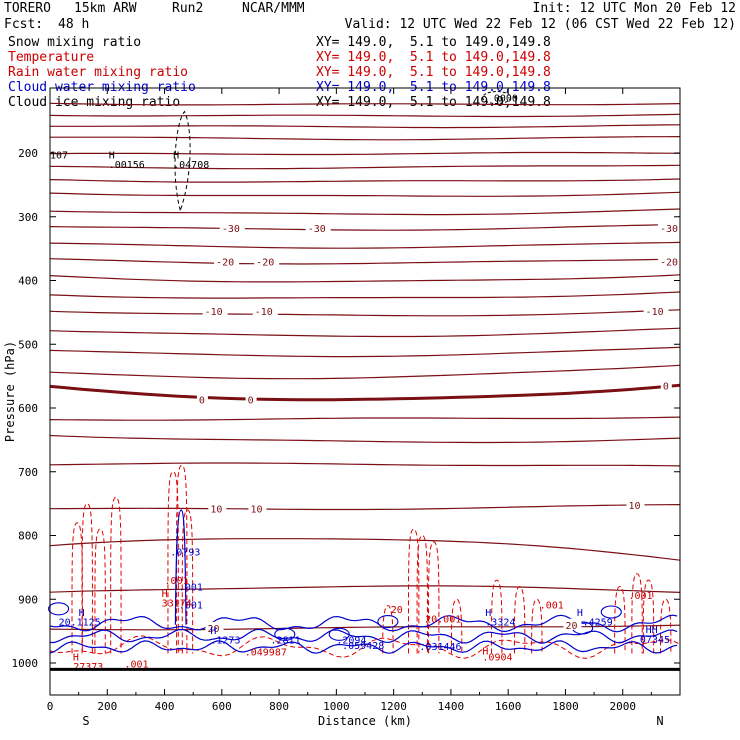  What do you see at coordinates (24, 24) in the screenshot?
I see `forecast-label: Fcst:` at bounding box center [24, 24].